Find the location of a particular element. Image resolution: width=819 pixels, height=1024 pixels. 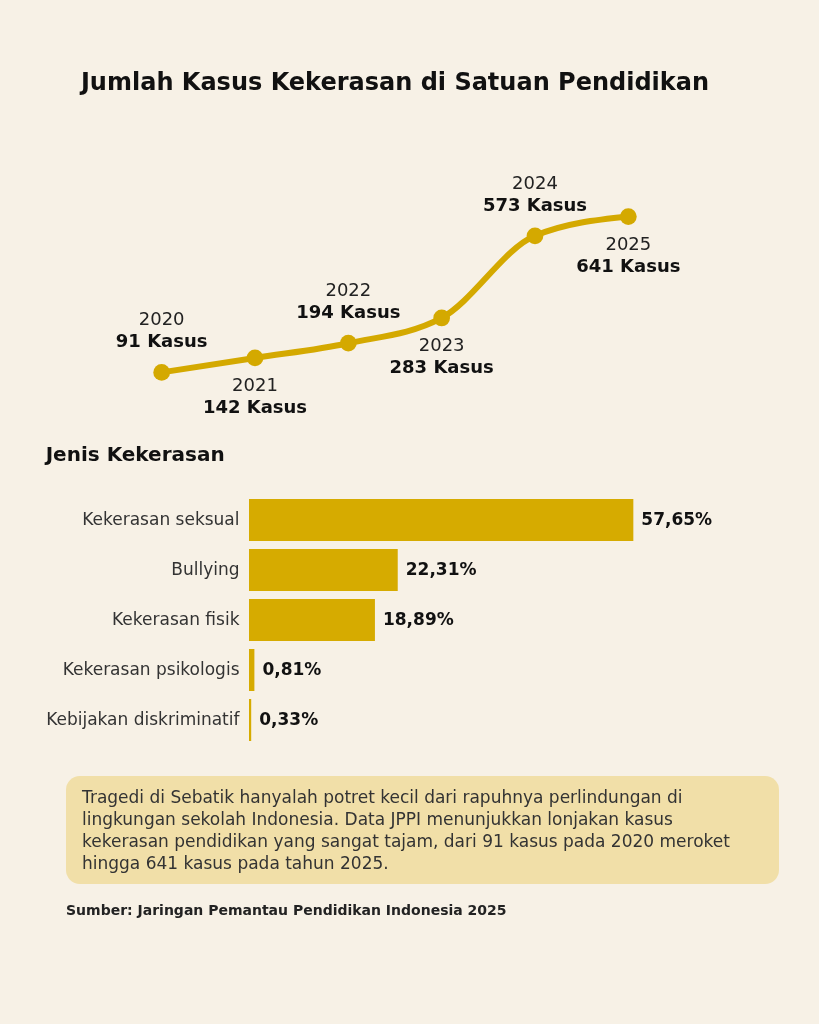

data-label: 22,31% is located at coordinates (441, 569).